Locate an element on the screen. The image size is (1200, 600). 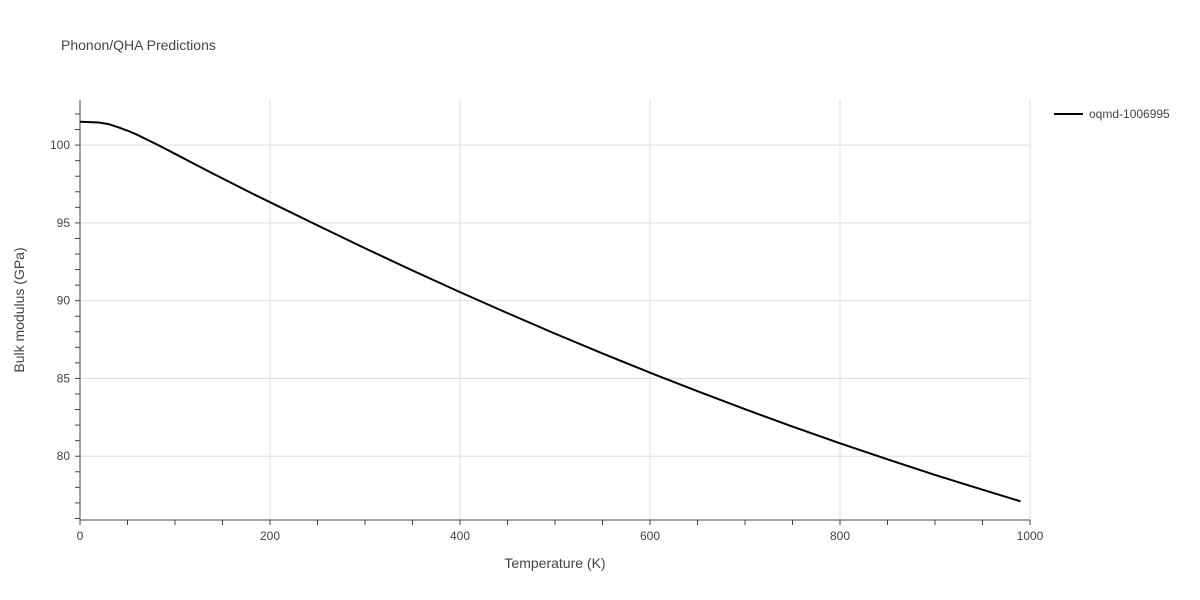
x-tick-label-600: 600 is located at coordinates (650, 536).